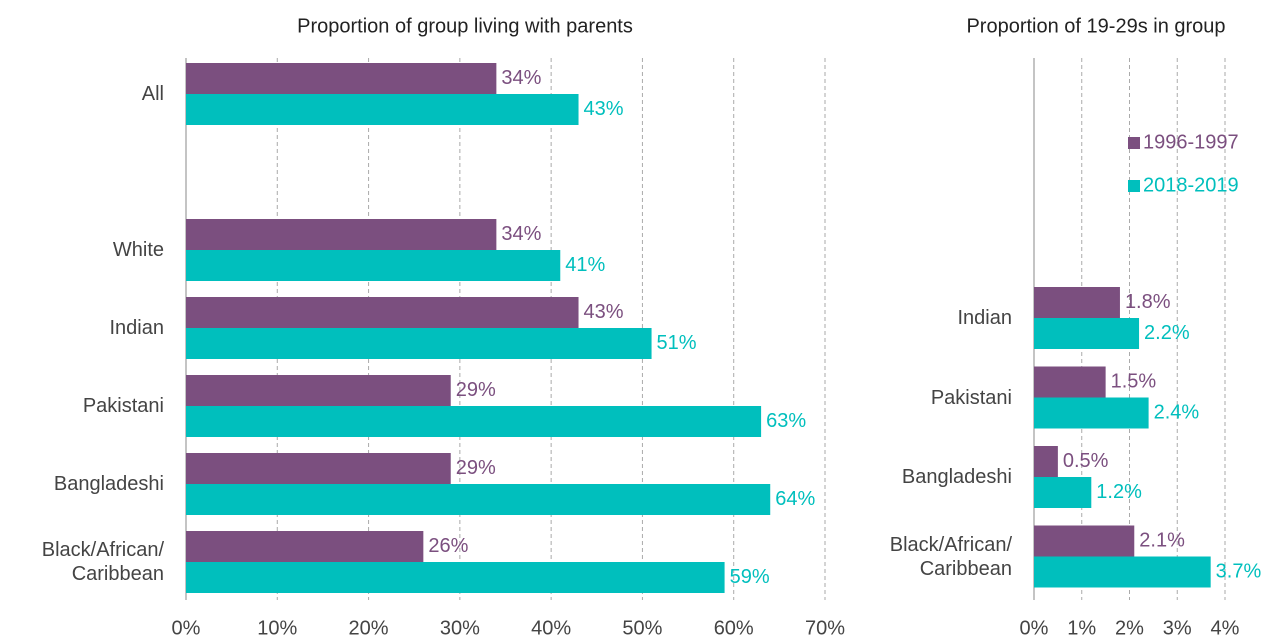 Image resolution: width=1282 pixels, height=641 pixels. I want to click on x-tick-label: 1%, so click(1081, 628).